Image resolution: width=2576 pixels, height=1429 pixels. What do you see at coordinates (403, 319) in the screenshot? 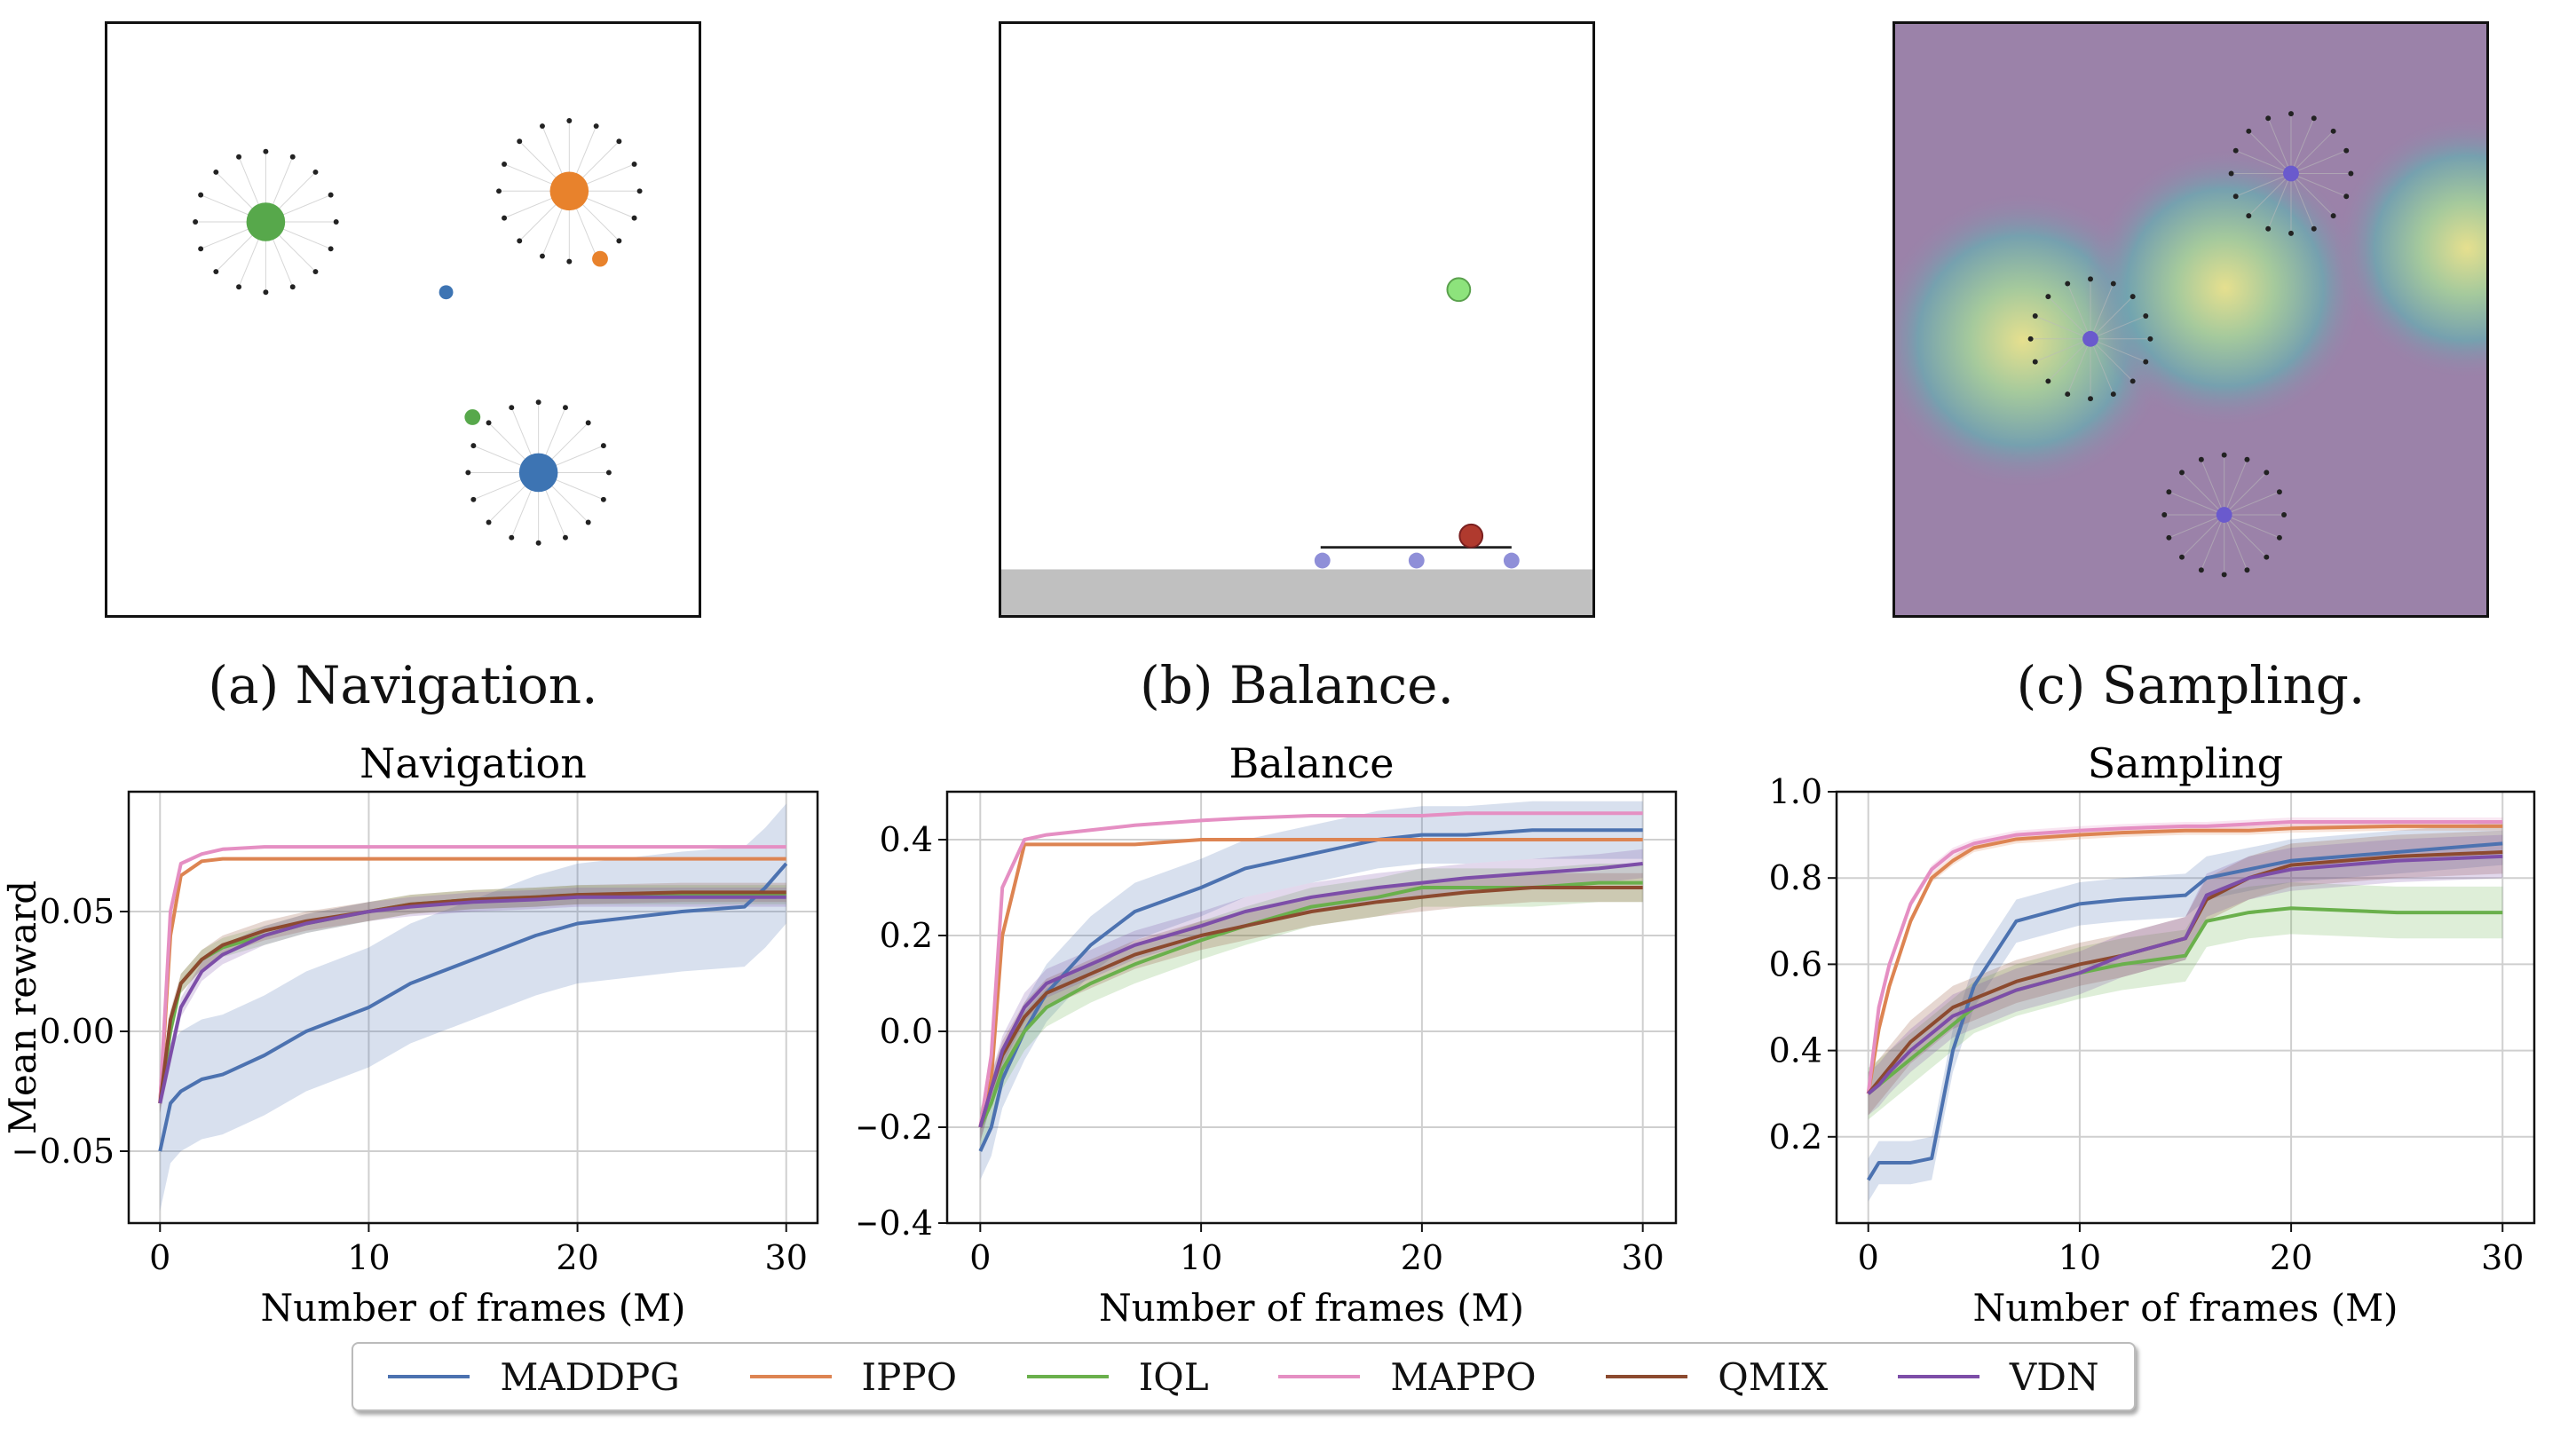
I see `navigation-env-panel` at bounding box center [403, 319].